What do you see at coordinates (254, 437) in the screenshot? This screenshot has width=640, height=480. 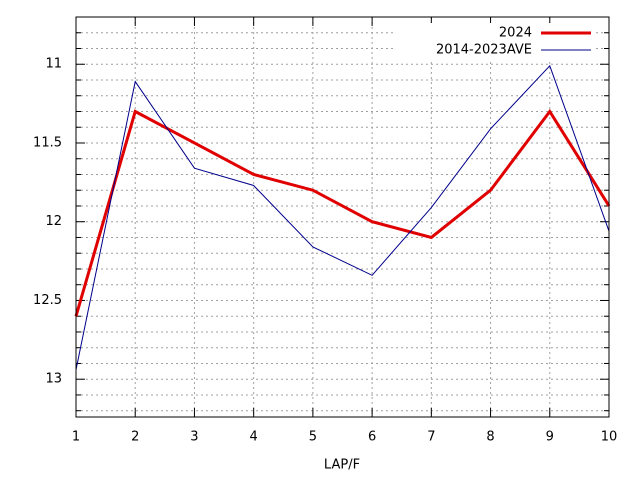 I see `x-tick-label: 4` at bounding box center [254, 437].